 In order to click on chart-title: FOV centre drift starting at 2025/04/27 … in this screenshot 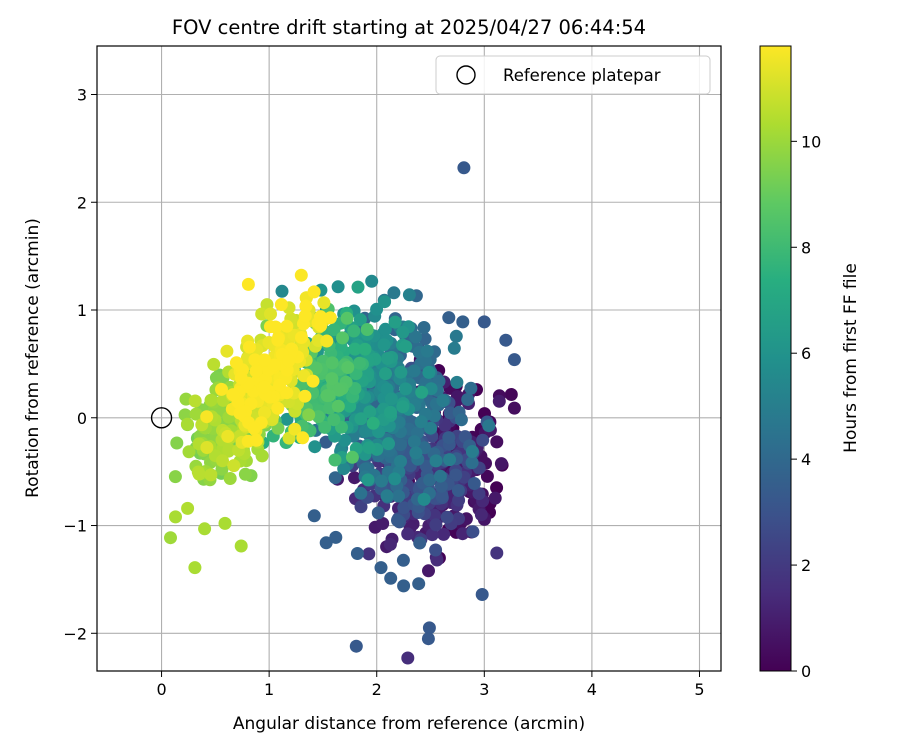, I will do `click(409, 27)`.